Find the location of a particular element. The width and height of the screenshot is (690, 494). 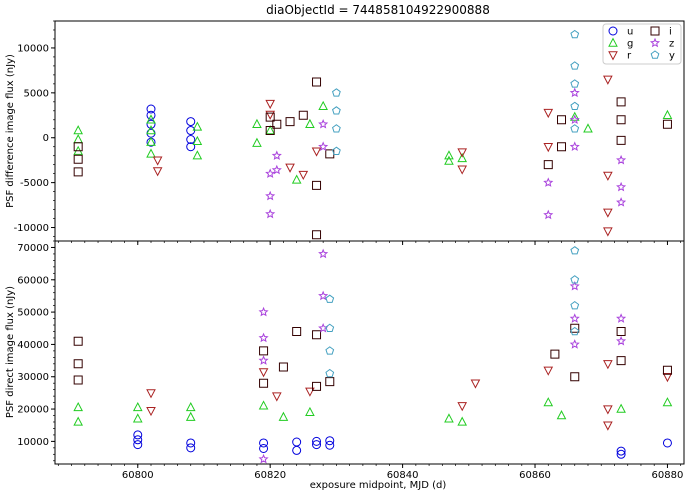

legend-box is located at coordinates (642, 44).